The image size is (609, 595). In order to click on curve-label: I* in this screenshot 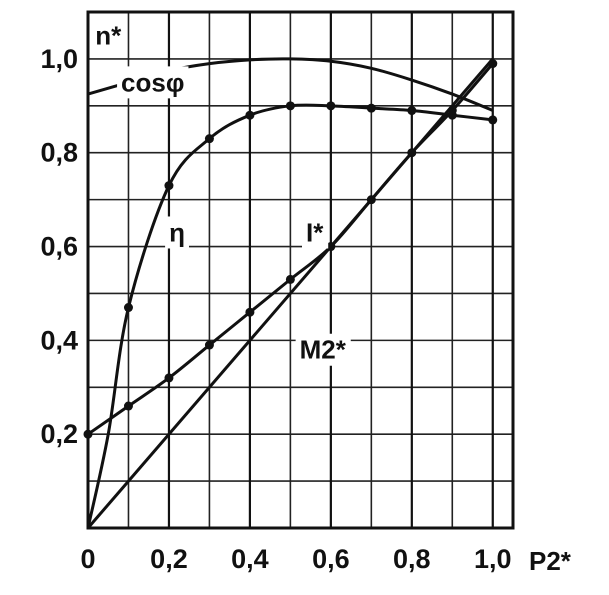, I will do `click(315, 232)`.